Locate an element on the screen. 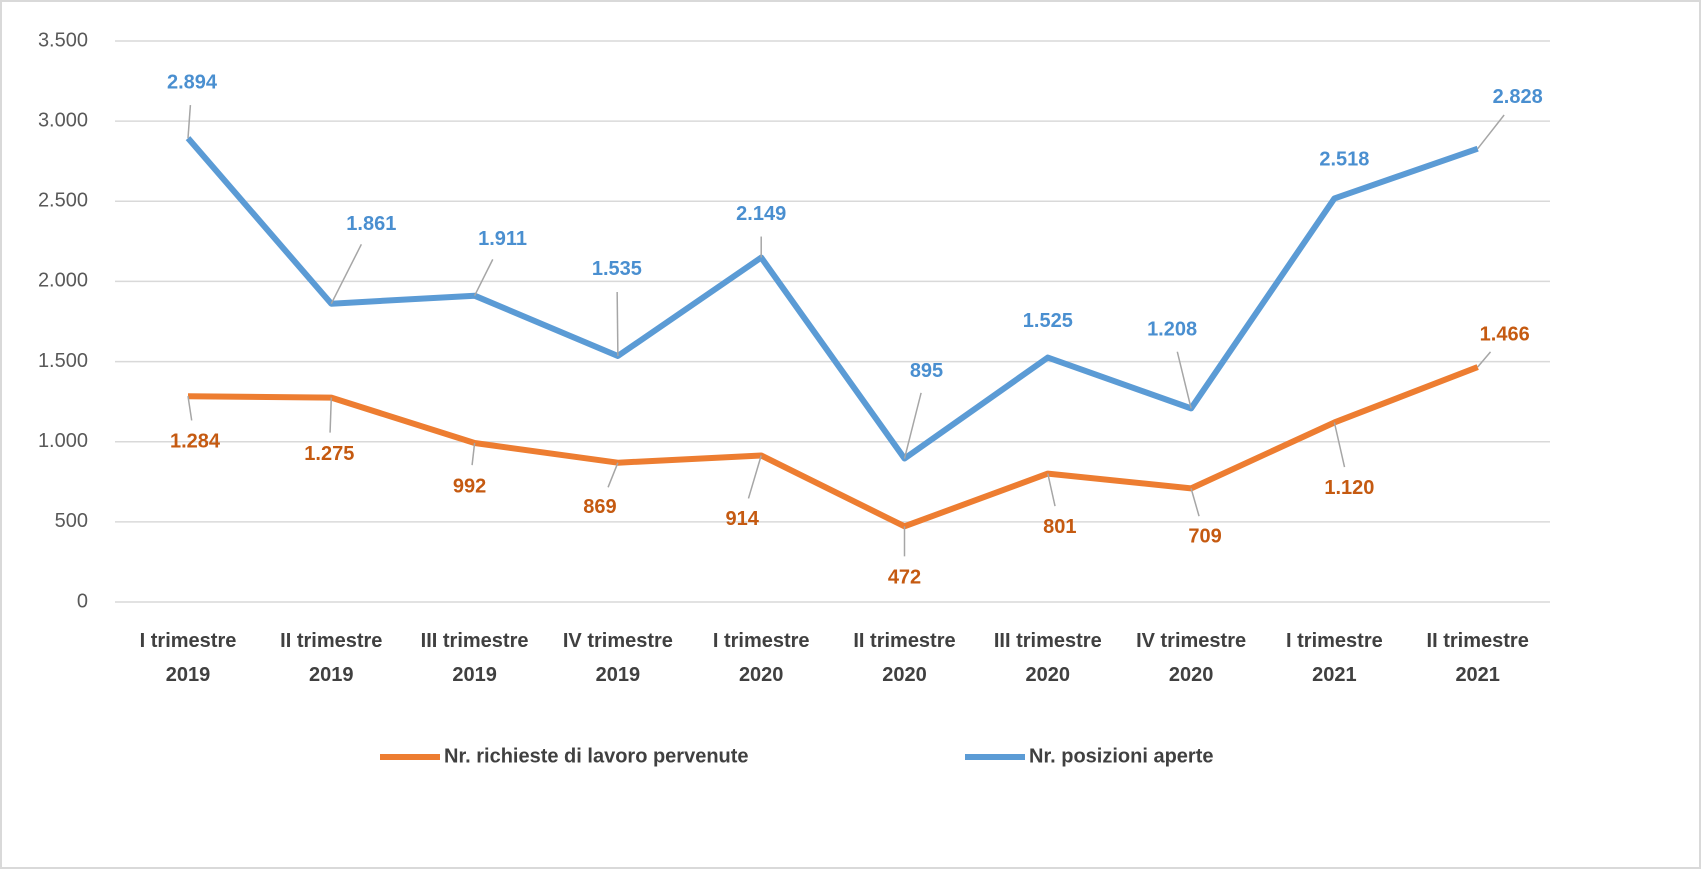 Image resolution: width=1701 pixels, height=869 pixels. legend-label: Nr. richieste di lavoro pervenute is located at coordinates (596, 756).